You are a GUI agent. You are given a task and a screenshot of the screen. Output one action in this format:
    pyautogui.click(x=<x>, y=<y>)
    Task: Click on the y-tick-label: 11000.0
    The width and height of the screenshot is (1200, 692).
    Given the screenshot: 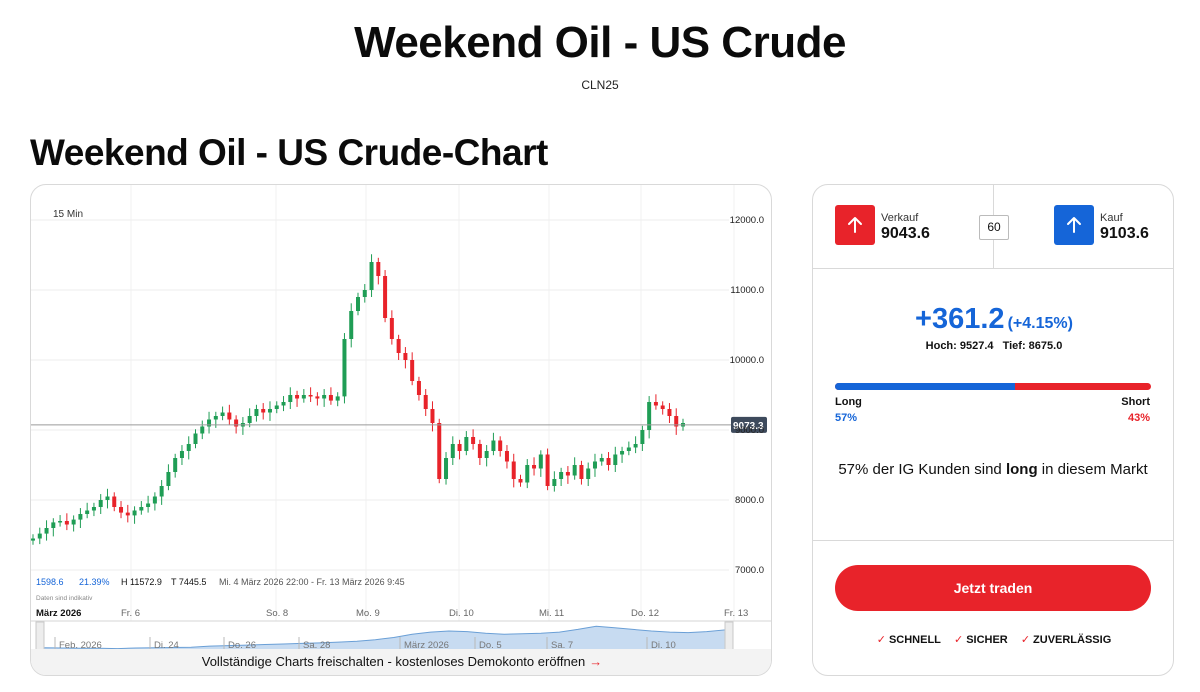 What is the action you would take?
    pyautogui.click(x=747, y=290)
    